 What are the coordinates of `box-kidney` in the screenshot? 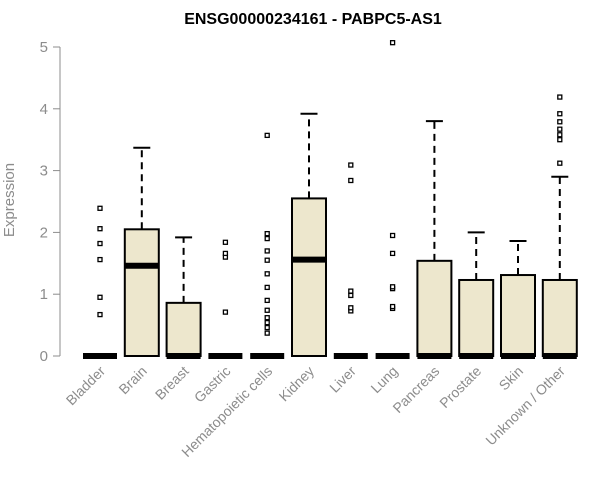 It's located at (309, 234).